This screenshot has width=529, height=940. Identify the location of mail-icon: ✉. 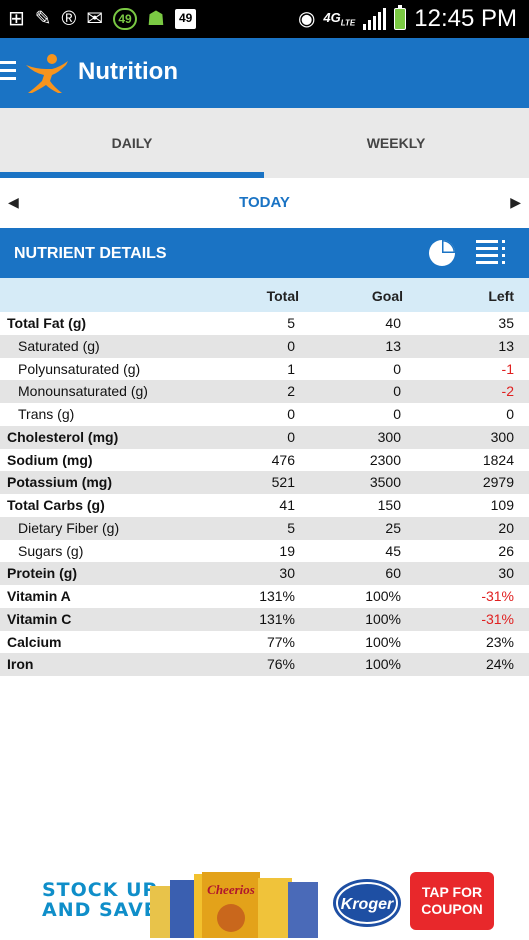
(95, 19).